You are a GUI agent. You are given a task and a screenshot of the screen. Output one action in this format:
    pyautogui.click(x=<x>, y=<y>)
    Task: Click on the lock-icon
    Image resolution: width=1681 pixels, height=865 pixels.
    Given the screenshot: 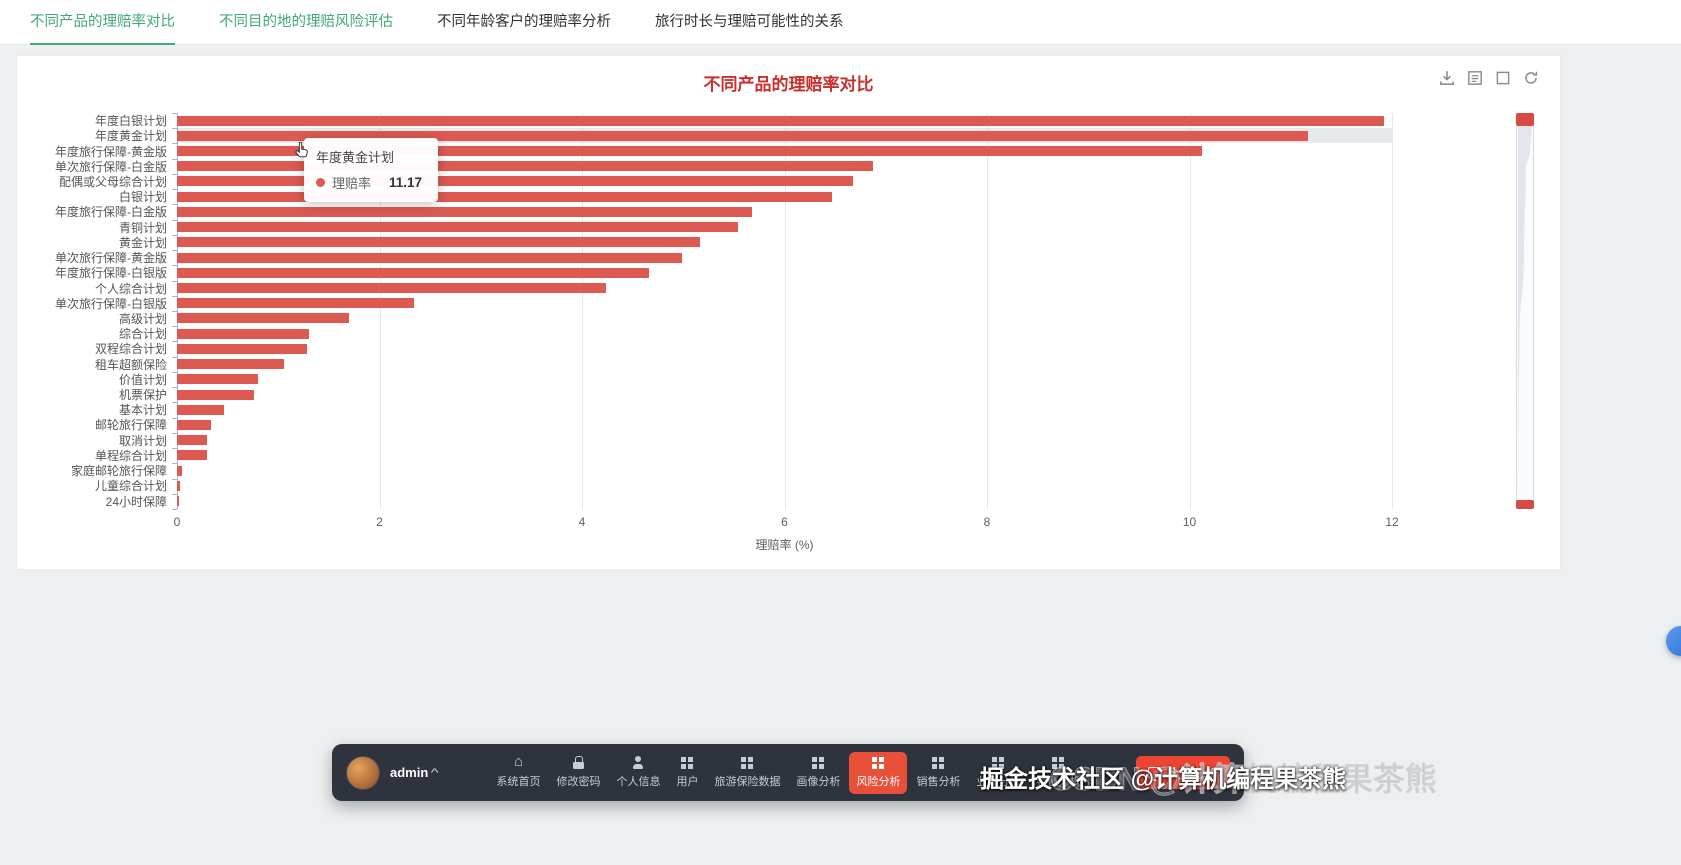 What is the action you would take?
    pyautogui.click(x=578, y=762)
    